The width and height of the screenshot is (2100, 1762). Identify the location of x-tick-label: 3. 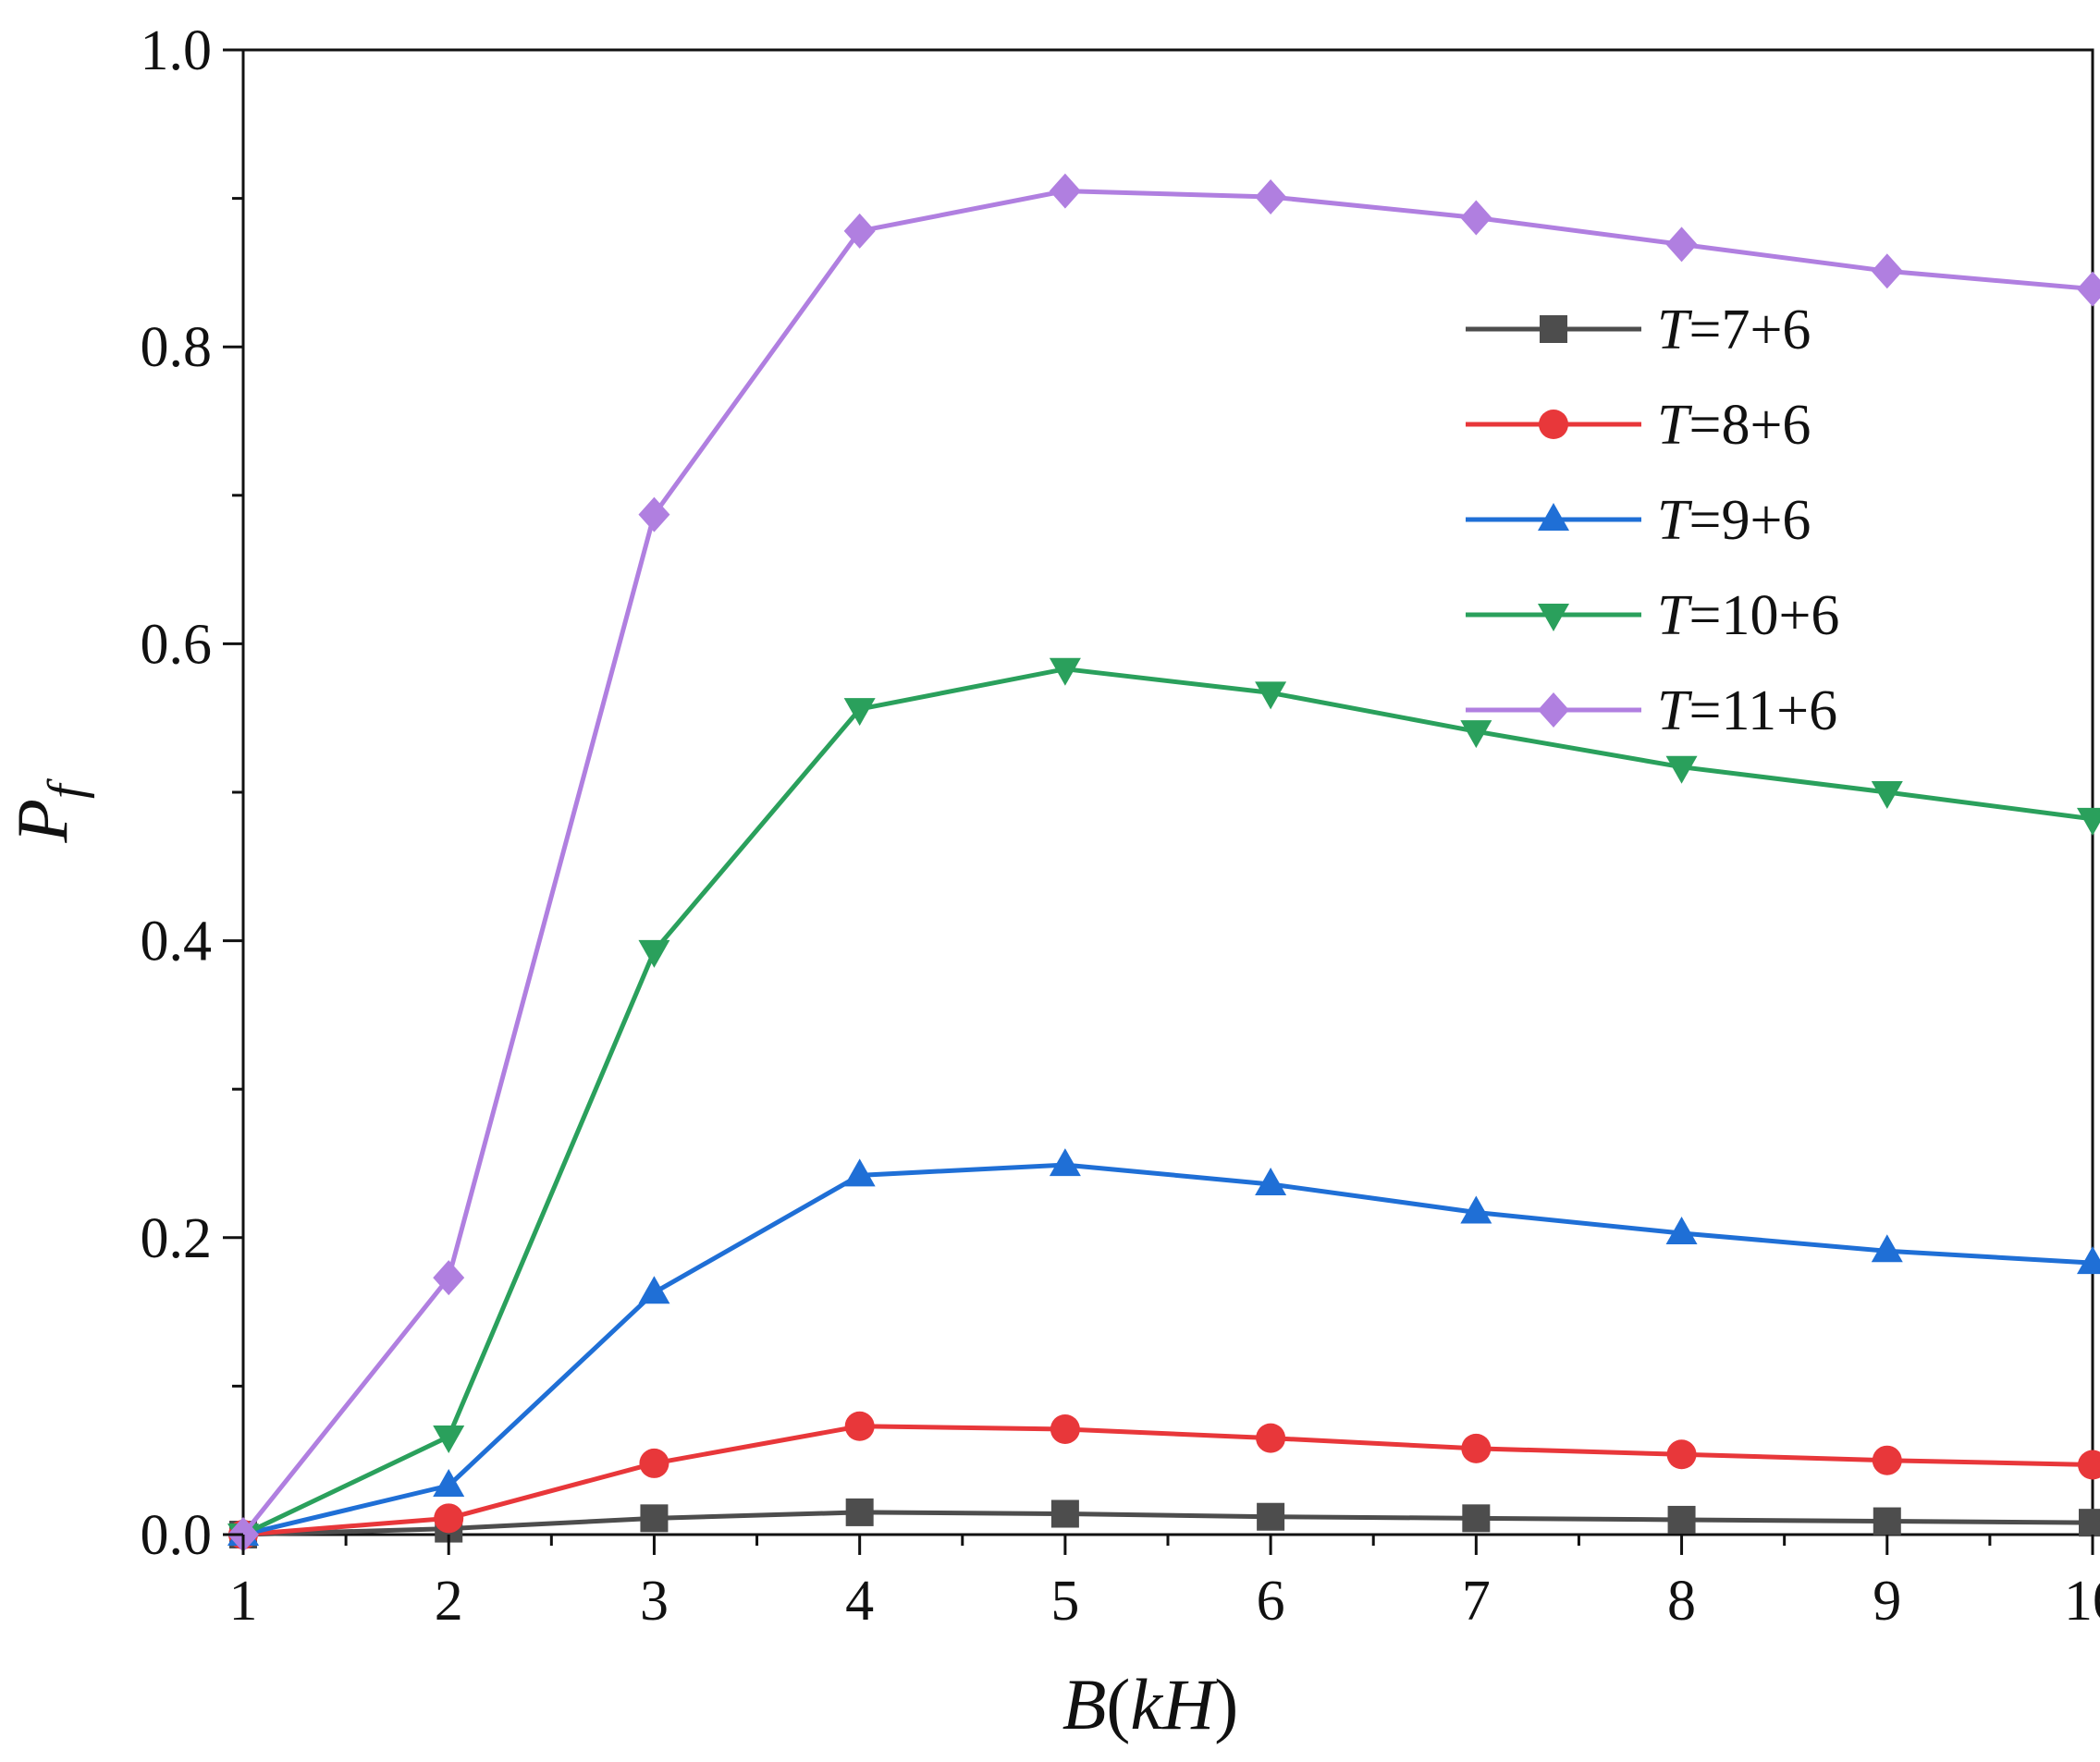
(654, 1601).